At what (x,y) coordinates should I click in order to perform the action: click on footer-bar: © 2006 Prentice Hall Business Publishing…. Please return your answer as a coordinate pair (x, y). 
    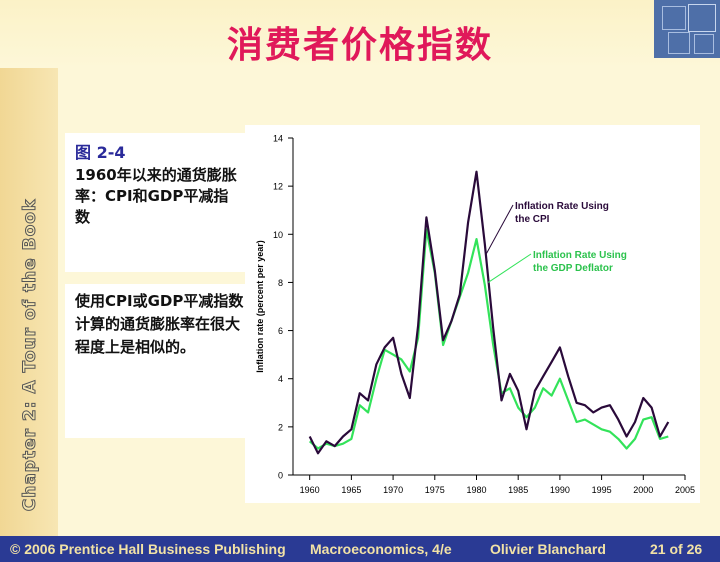
    Looking at the image, I should click on (360, 549).